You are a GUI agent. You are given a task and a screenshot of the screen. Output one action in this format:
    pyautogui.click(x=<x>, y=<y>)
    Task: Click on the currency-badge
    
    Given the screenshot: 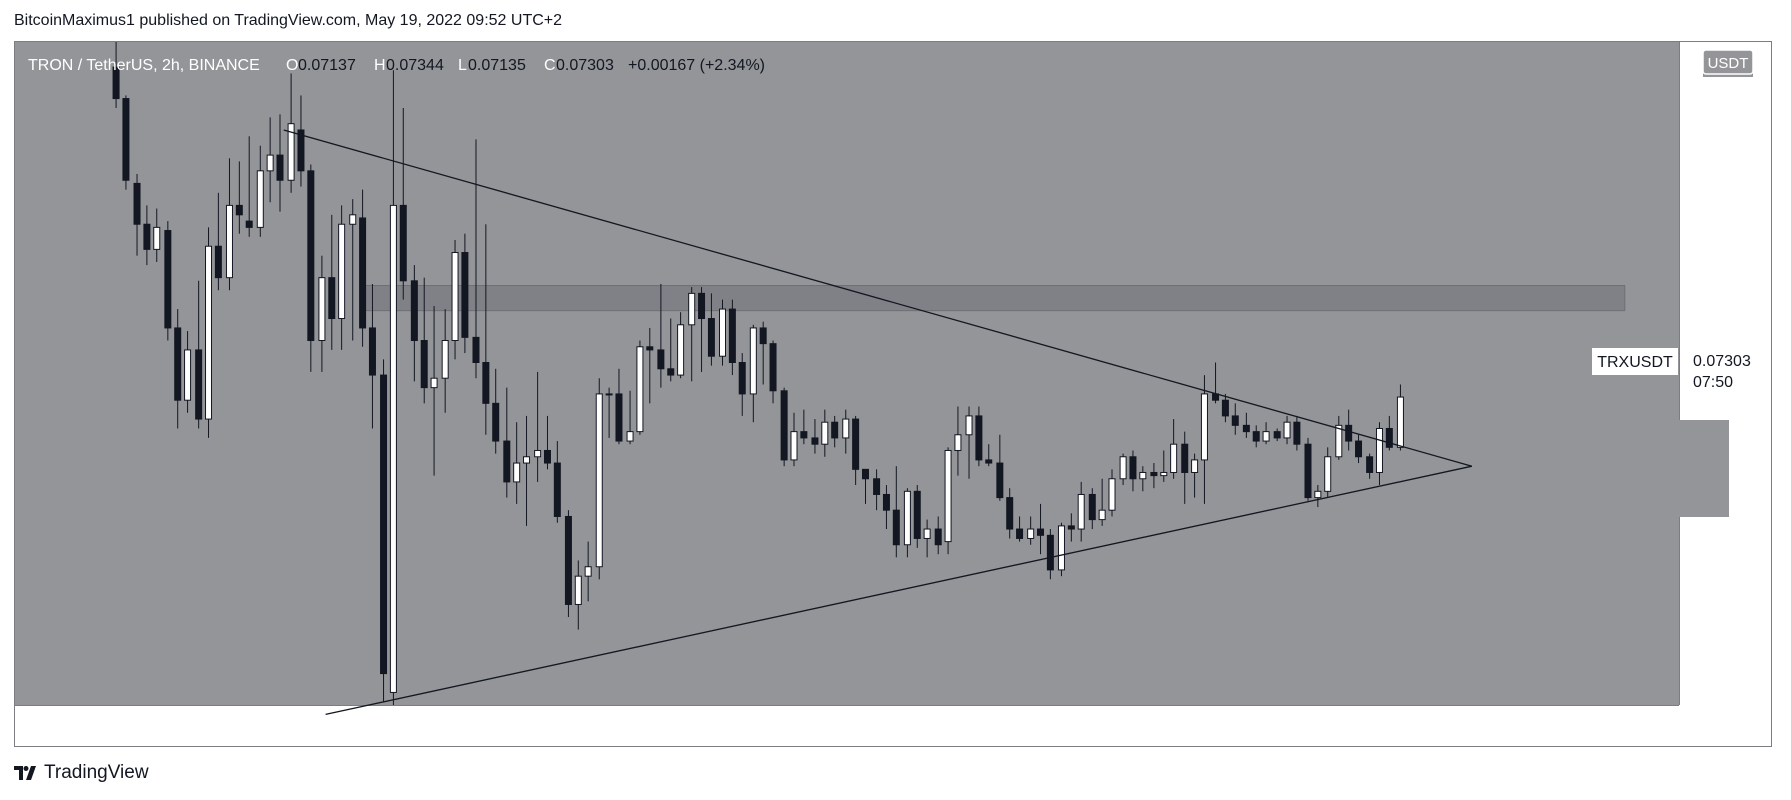 What is the action you would take?
    pyautogui.click(x=1728, y=62)
    